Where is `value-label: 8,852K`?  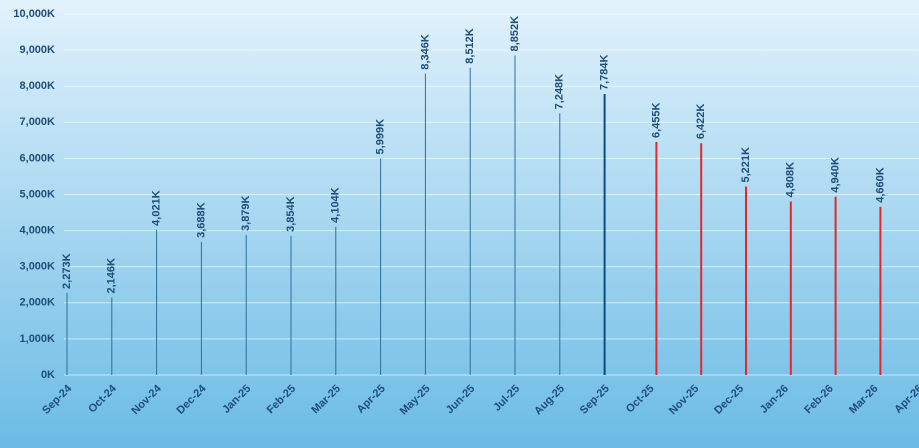 value-label: 8,852K is located at coordinates (515, 34).